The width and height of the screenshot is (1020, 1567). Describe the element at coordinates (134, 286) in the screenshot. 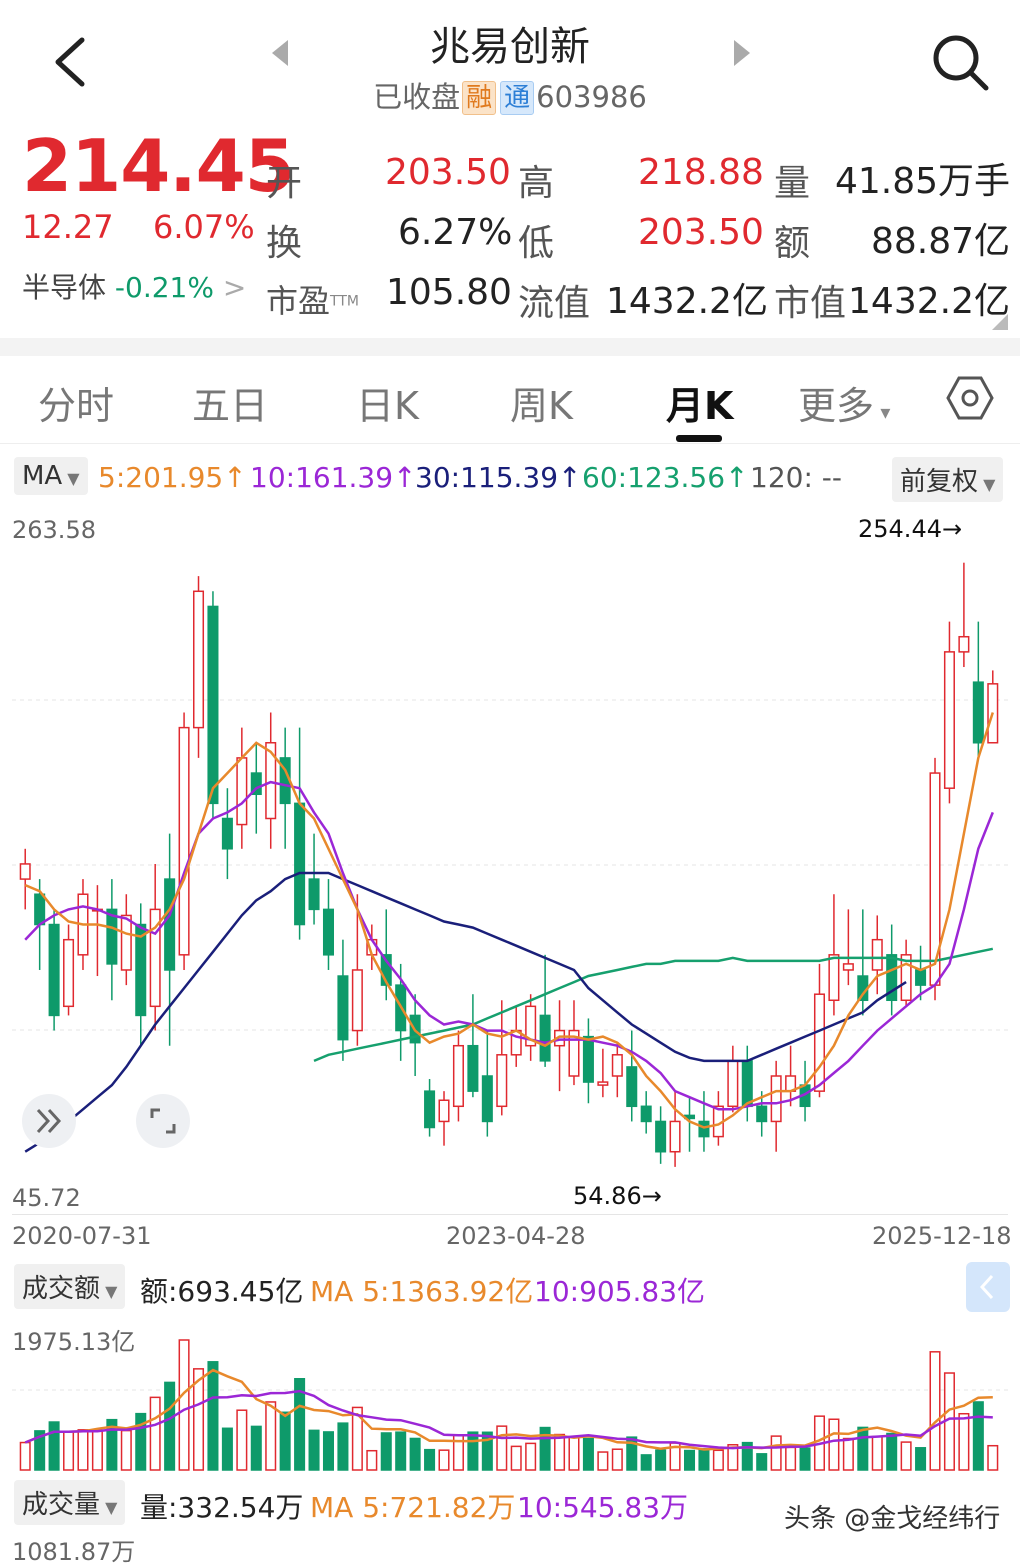

I see `sector-link: 半导体 -0.21% >` at that location.